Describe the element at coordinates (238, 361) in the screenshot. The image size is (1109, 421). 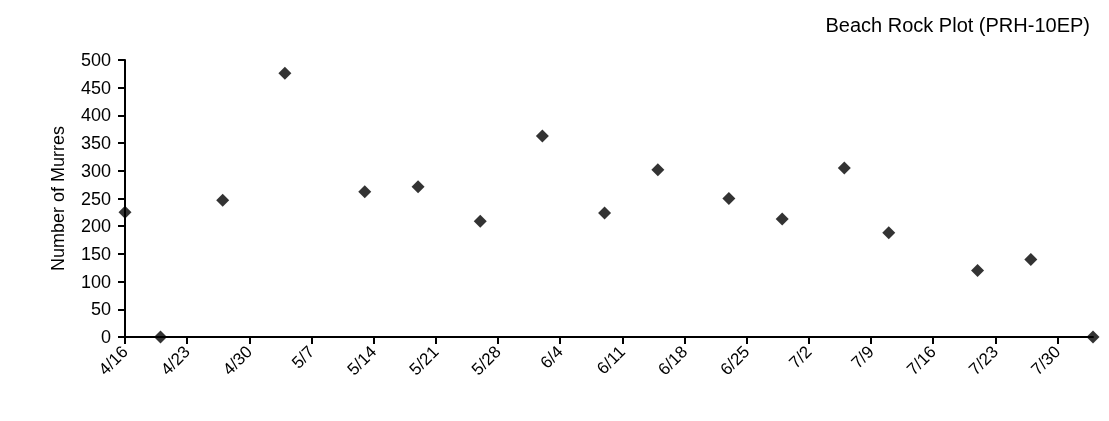
I see `x-tick-label: 4/30` at that location.